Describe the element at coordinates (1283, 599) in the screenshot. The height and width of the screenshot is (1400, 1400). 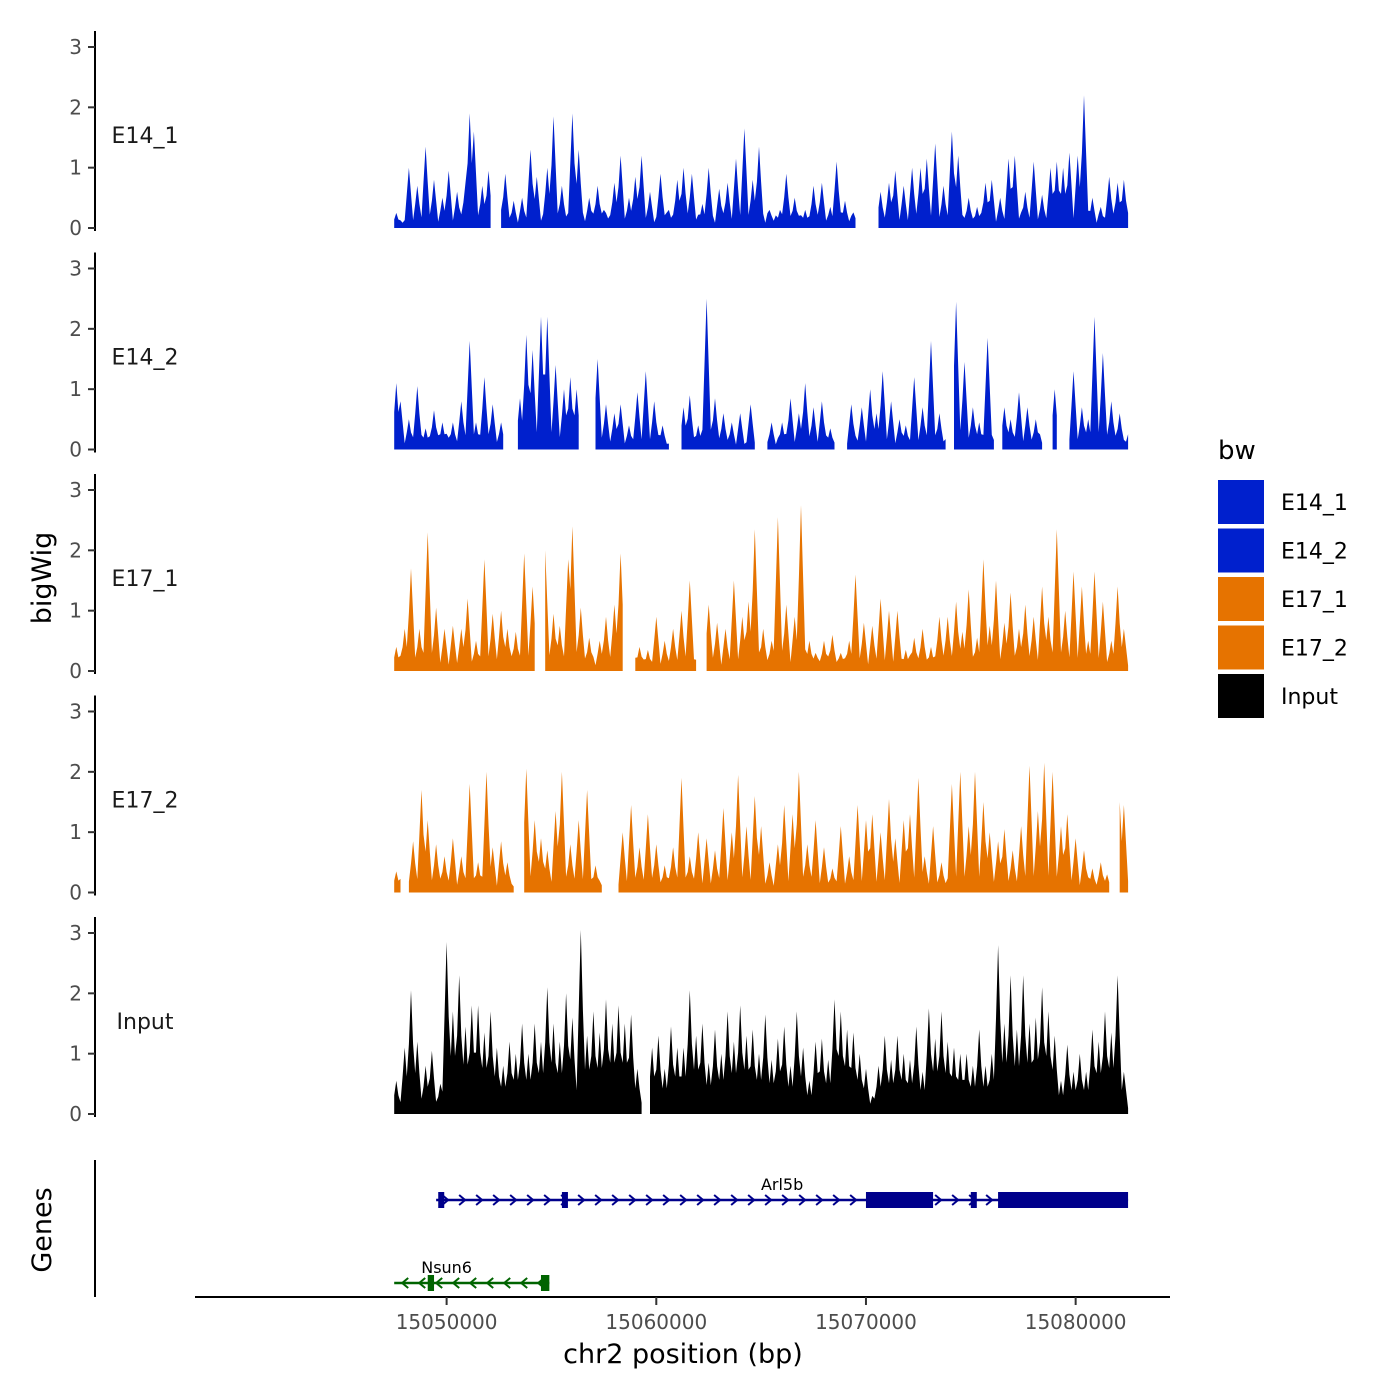
I see `legend-item-e17-1: E17_1` at that location.